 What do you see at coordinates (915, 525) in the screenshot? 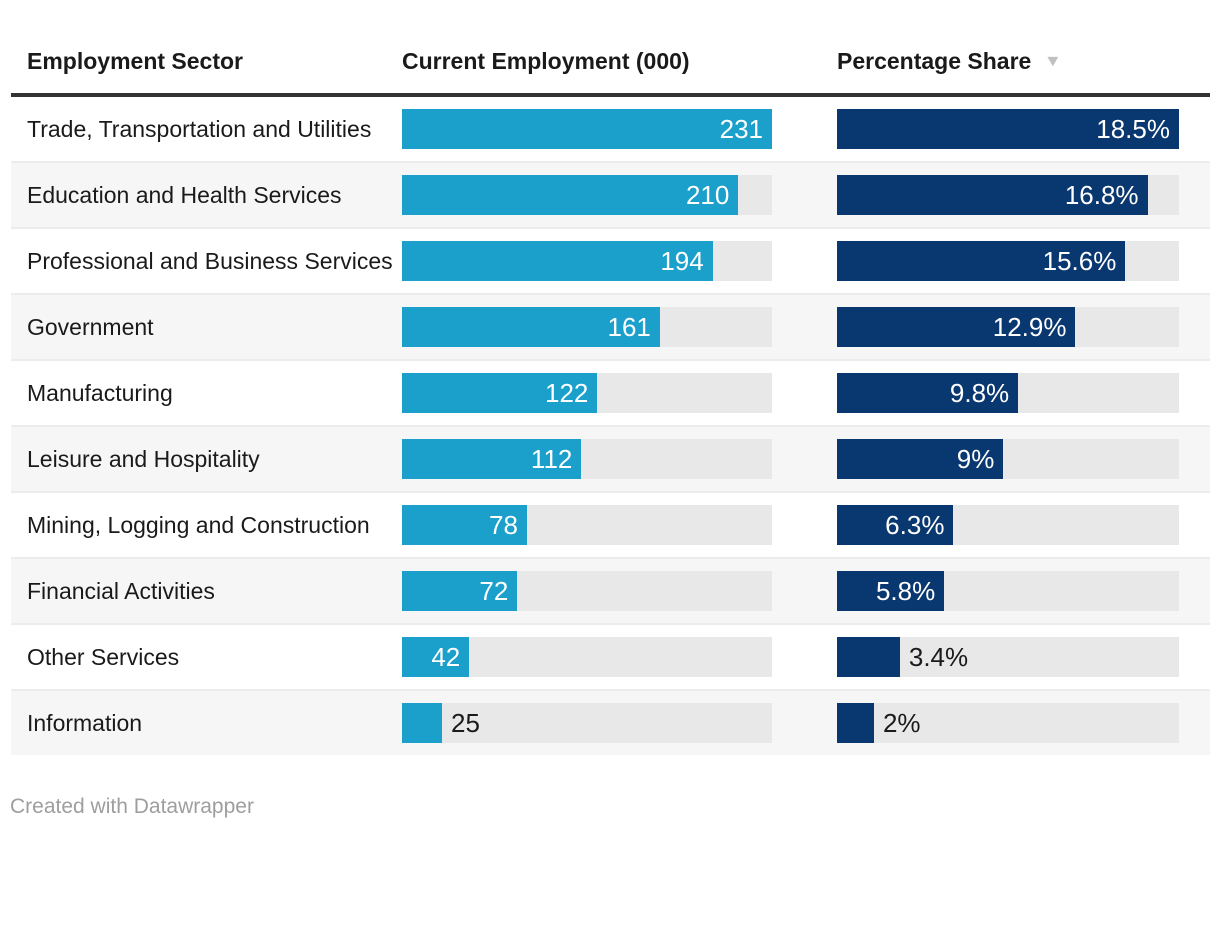
I see `share-value-label: 6.3%` at bounding box center [915, 525].